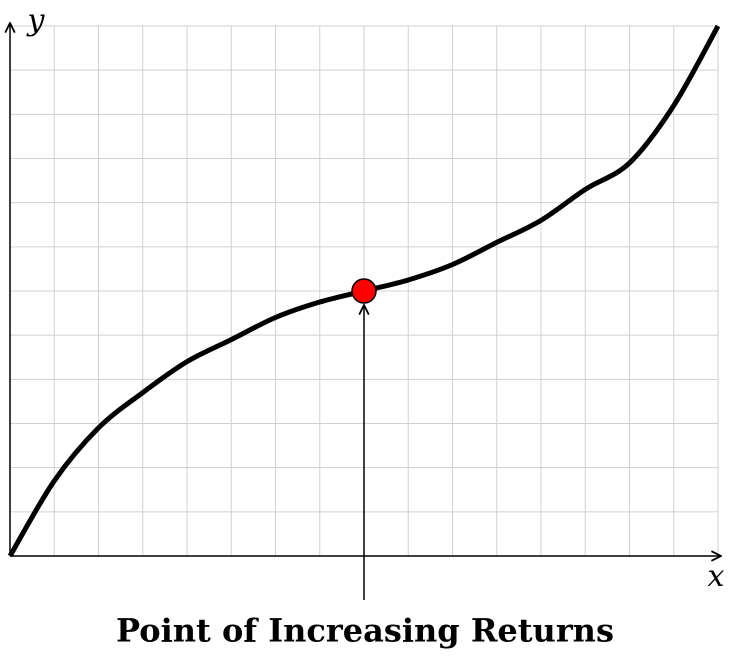  I want to click on annotation-text: Point of Increasing Returns, so click(365, 631).